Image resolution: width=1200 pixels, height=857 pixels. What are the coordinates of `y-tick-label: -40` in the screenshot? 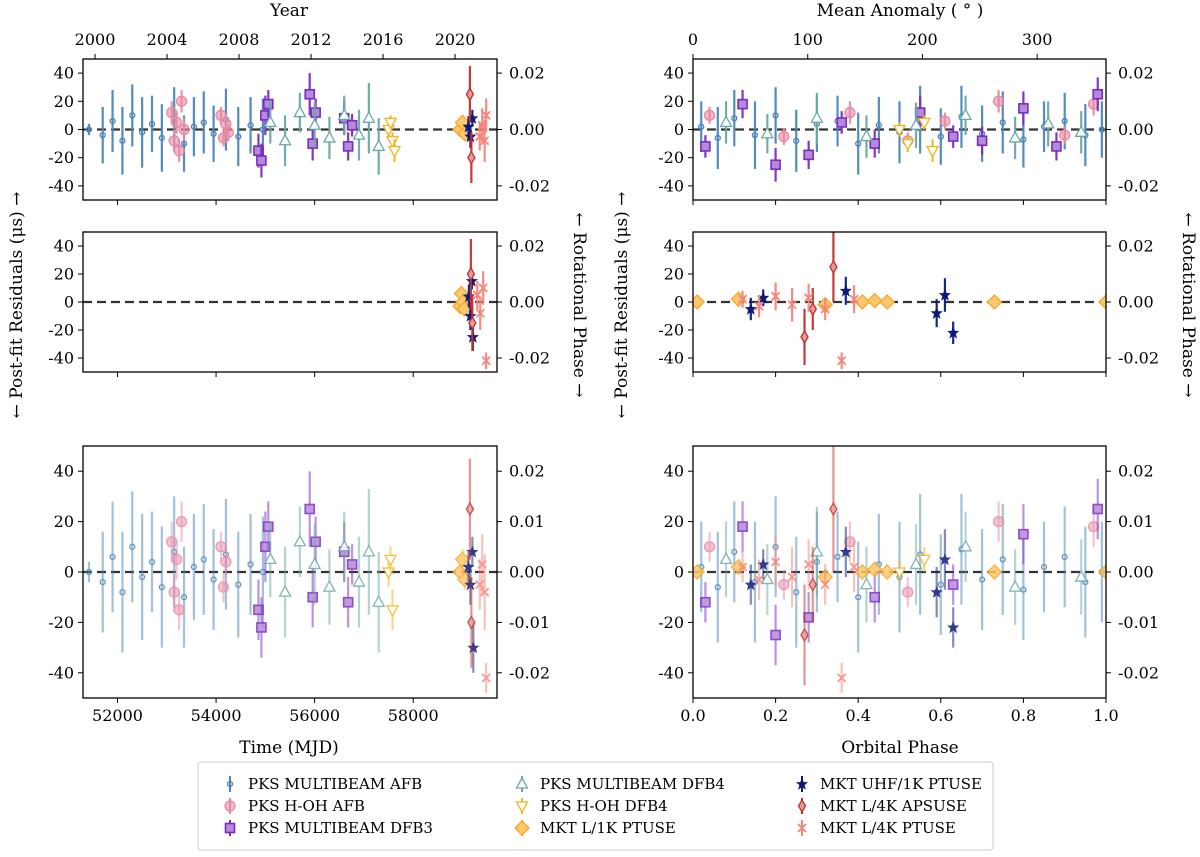 It's located at (671, 185).